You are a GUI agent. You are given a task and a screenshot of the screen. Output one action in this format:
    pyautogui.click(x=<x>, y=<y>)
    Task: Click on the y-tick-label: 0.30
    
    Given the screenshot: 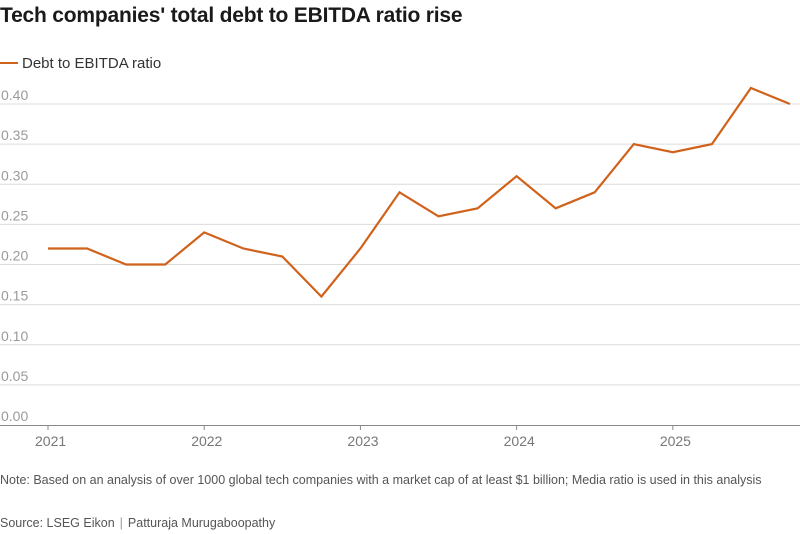 What is the action you would take?
    pyautogui.click(x=14, y=175)
    